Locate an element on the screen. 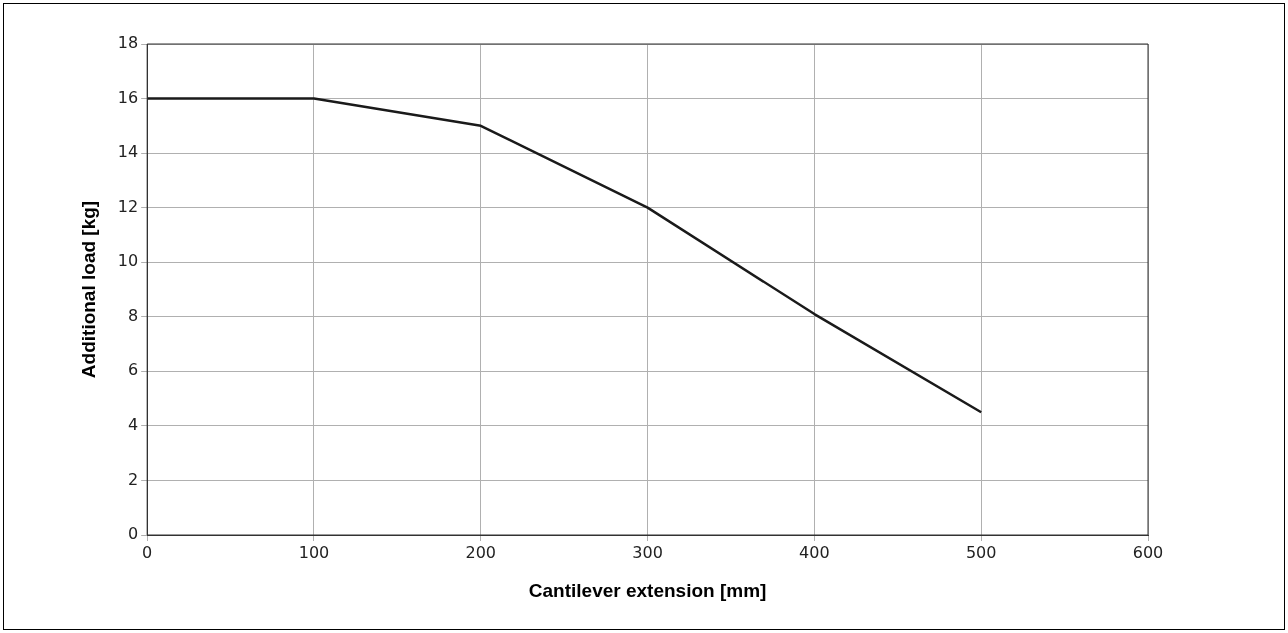 This screenshot has height=633, width=1288. y-tick-label: 6 is located at coordinates (133, 370).